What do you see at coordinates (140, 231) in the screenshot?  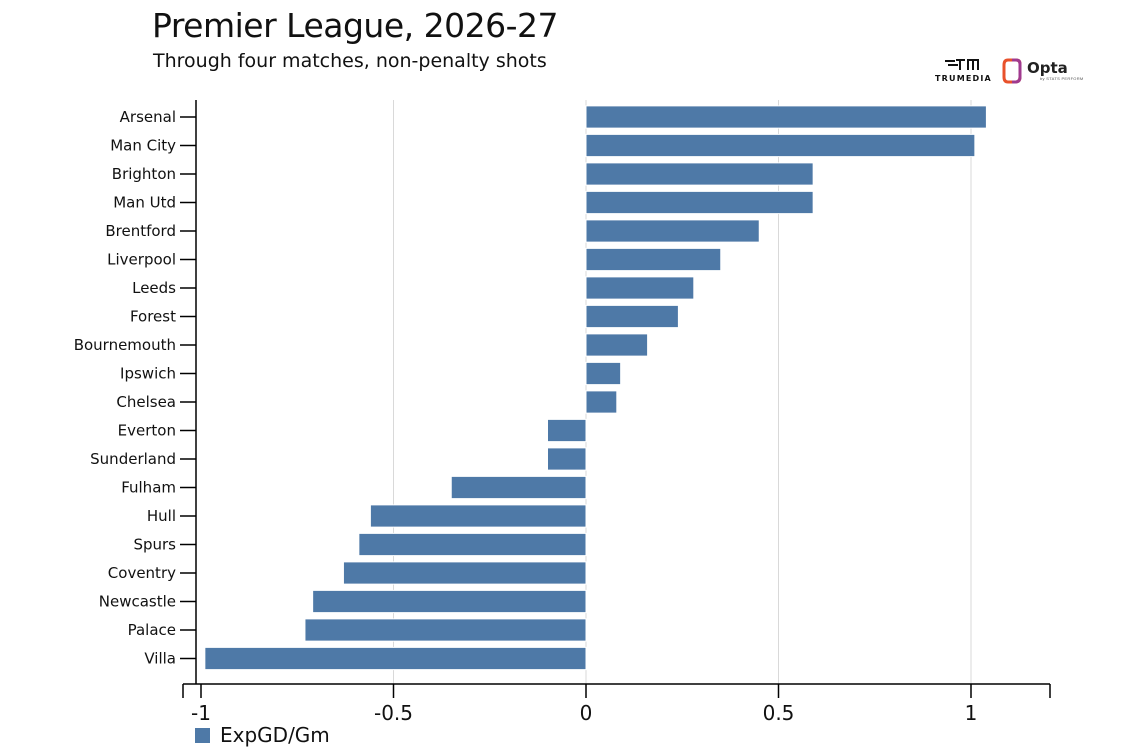 I see `y-tick-label: Brentford` at bounding box center [140, 231].